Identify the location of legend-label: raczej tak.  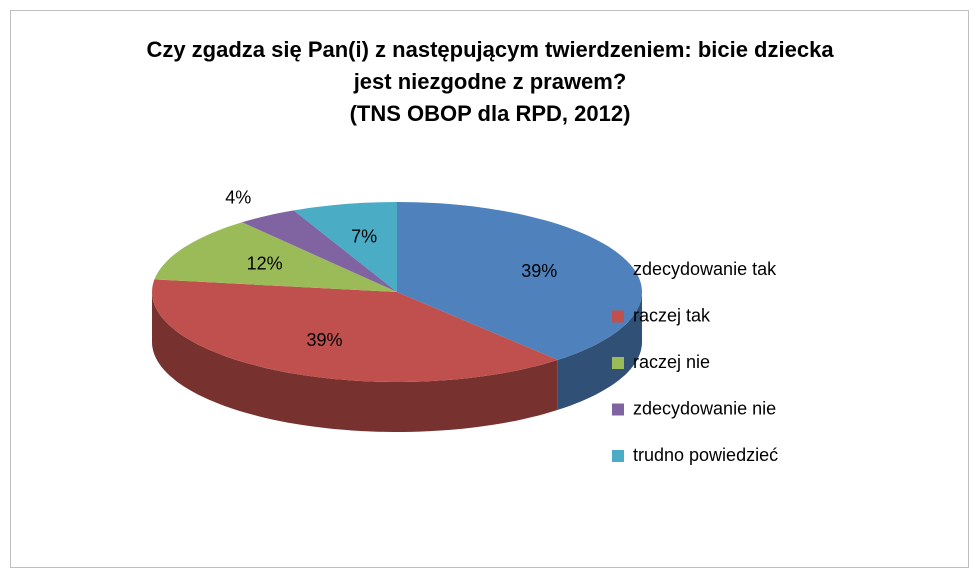
(672, 315).